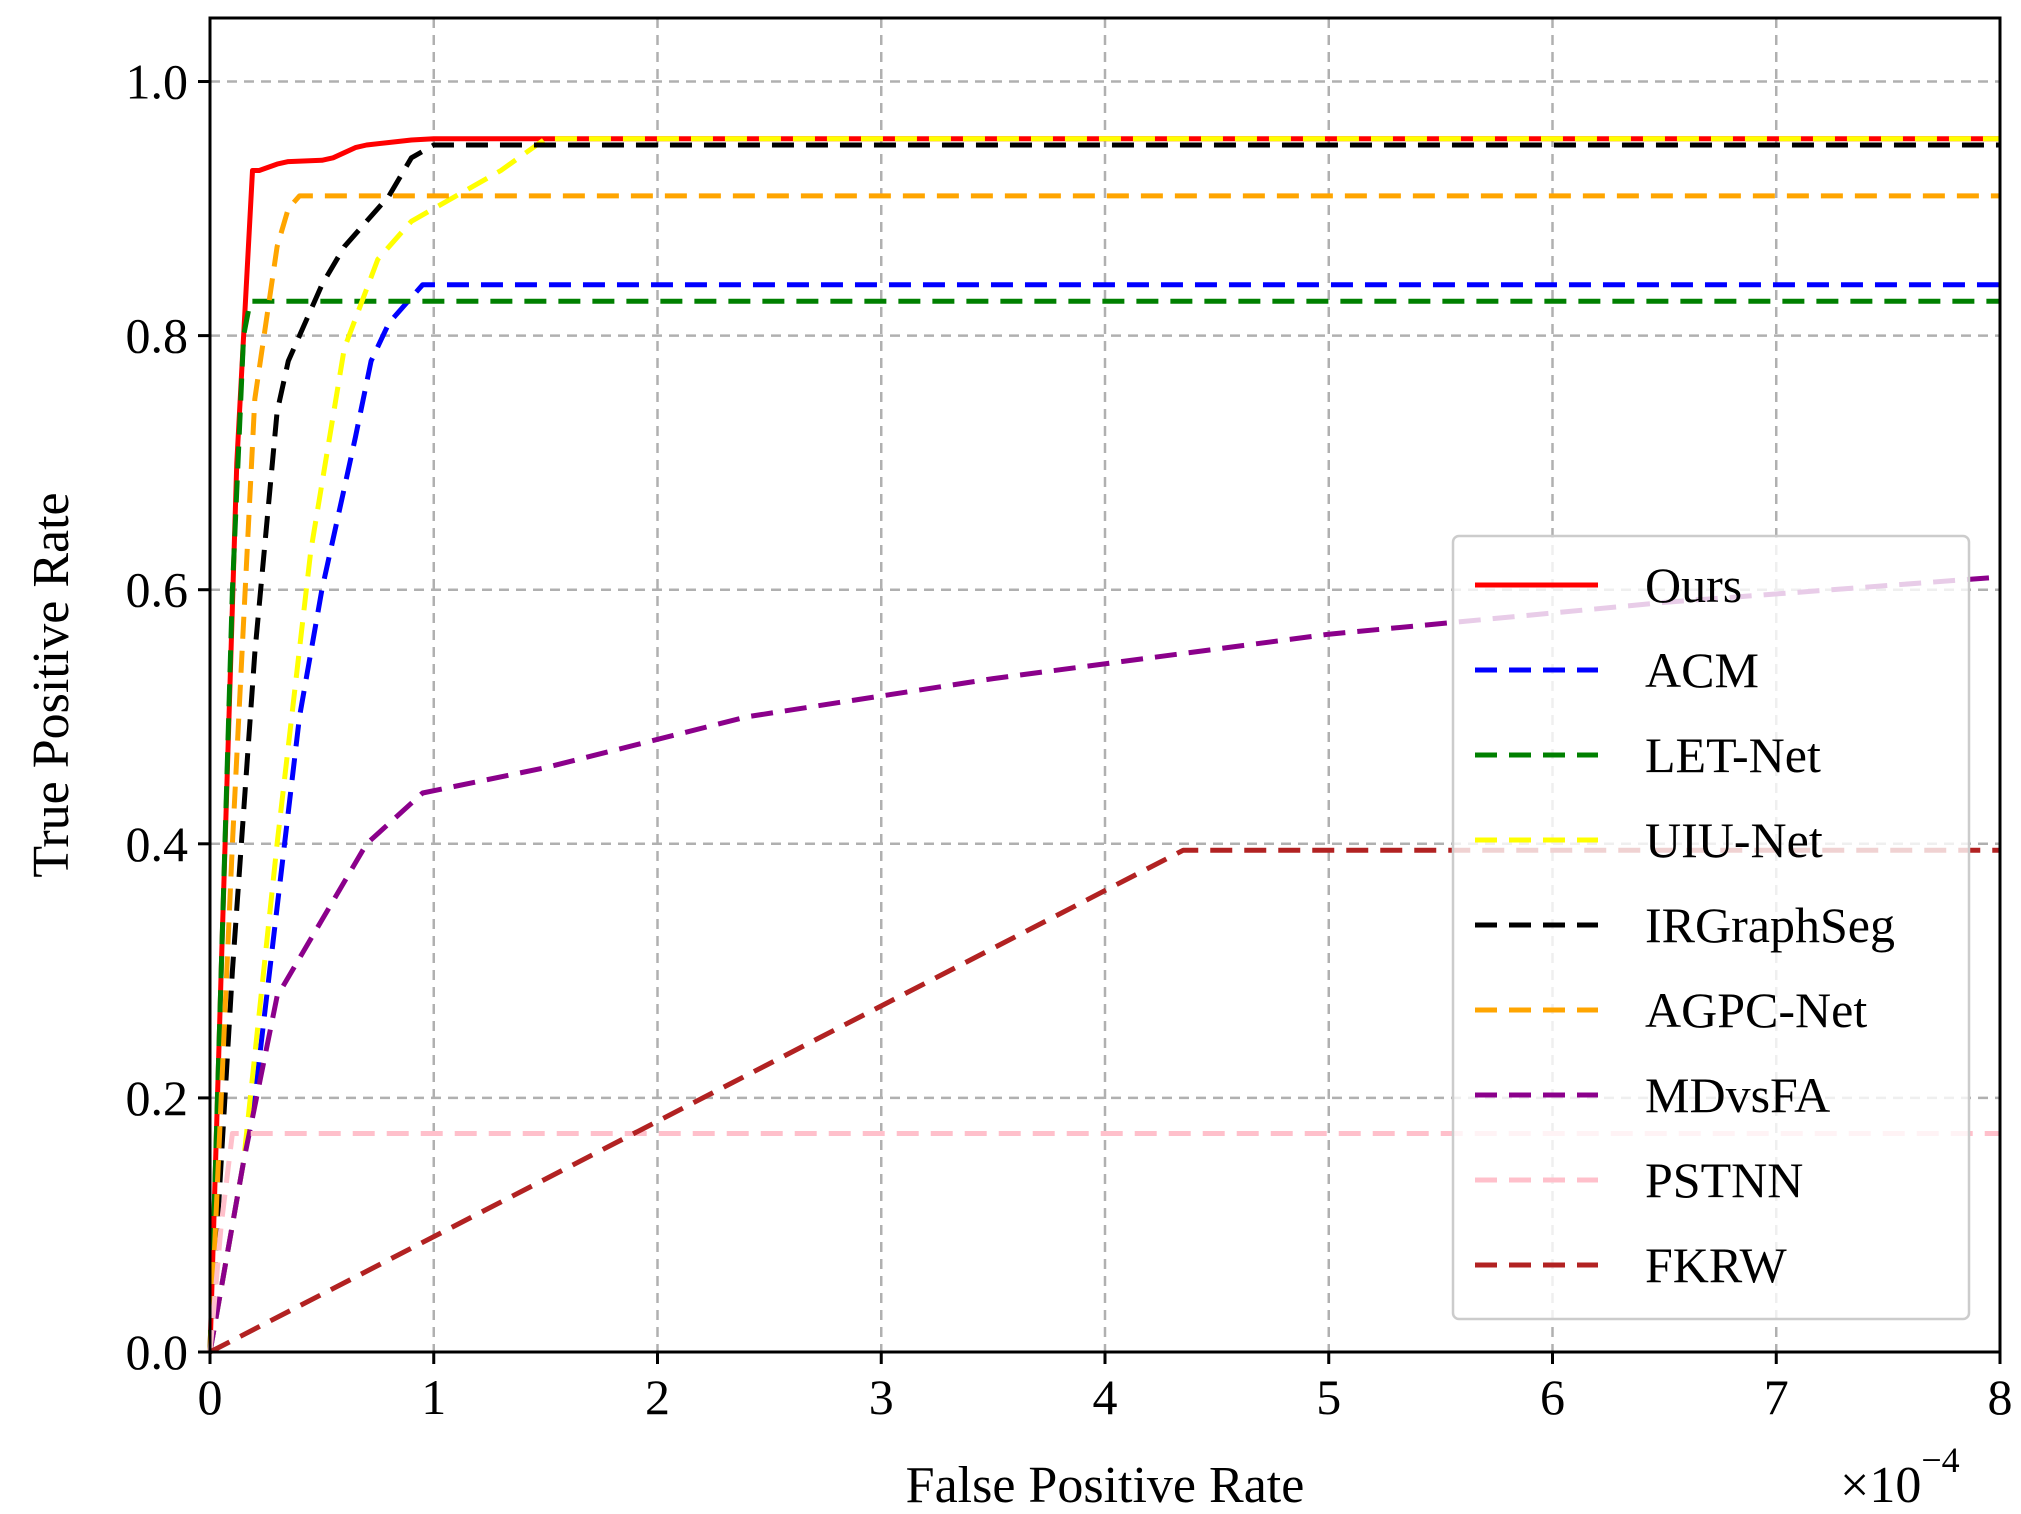  What do you see at coordinates (1103, 1242) in the screenshot?
I see `series-line-pstnn` at bounding box center [1103, 1242].